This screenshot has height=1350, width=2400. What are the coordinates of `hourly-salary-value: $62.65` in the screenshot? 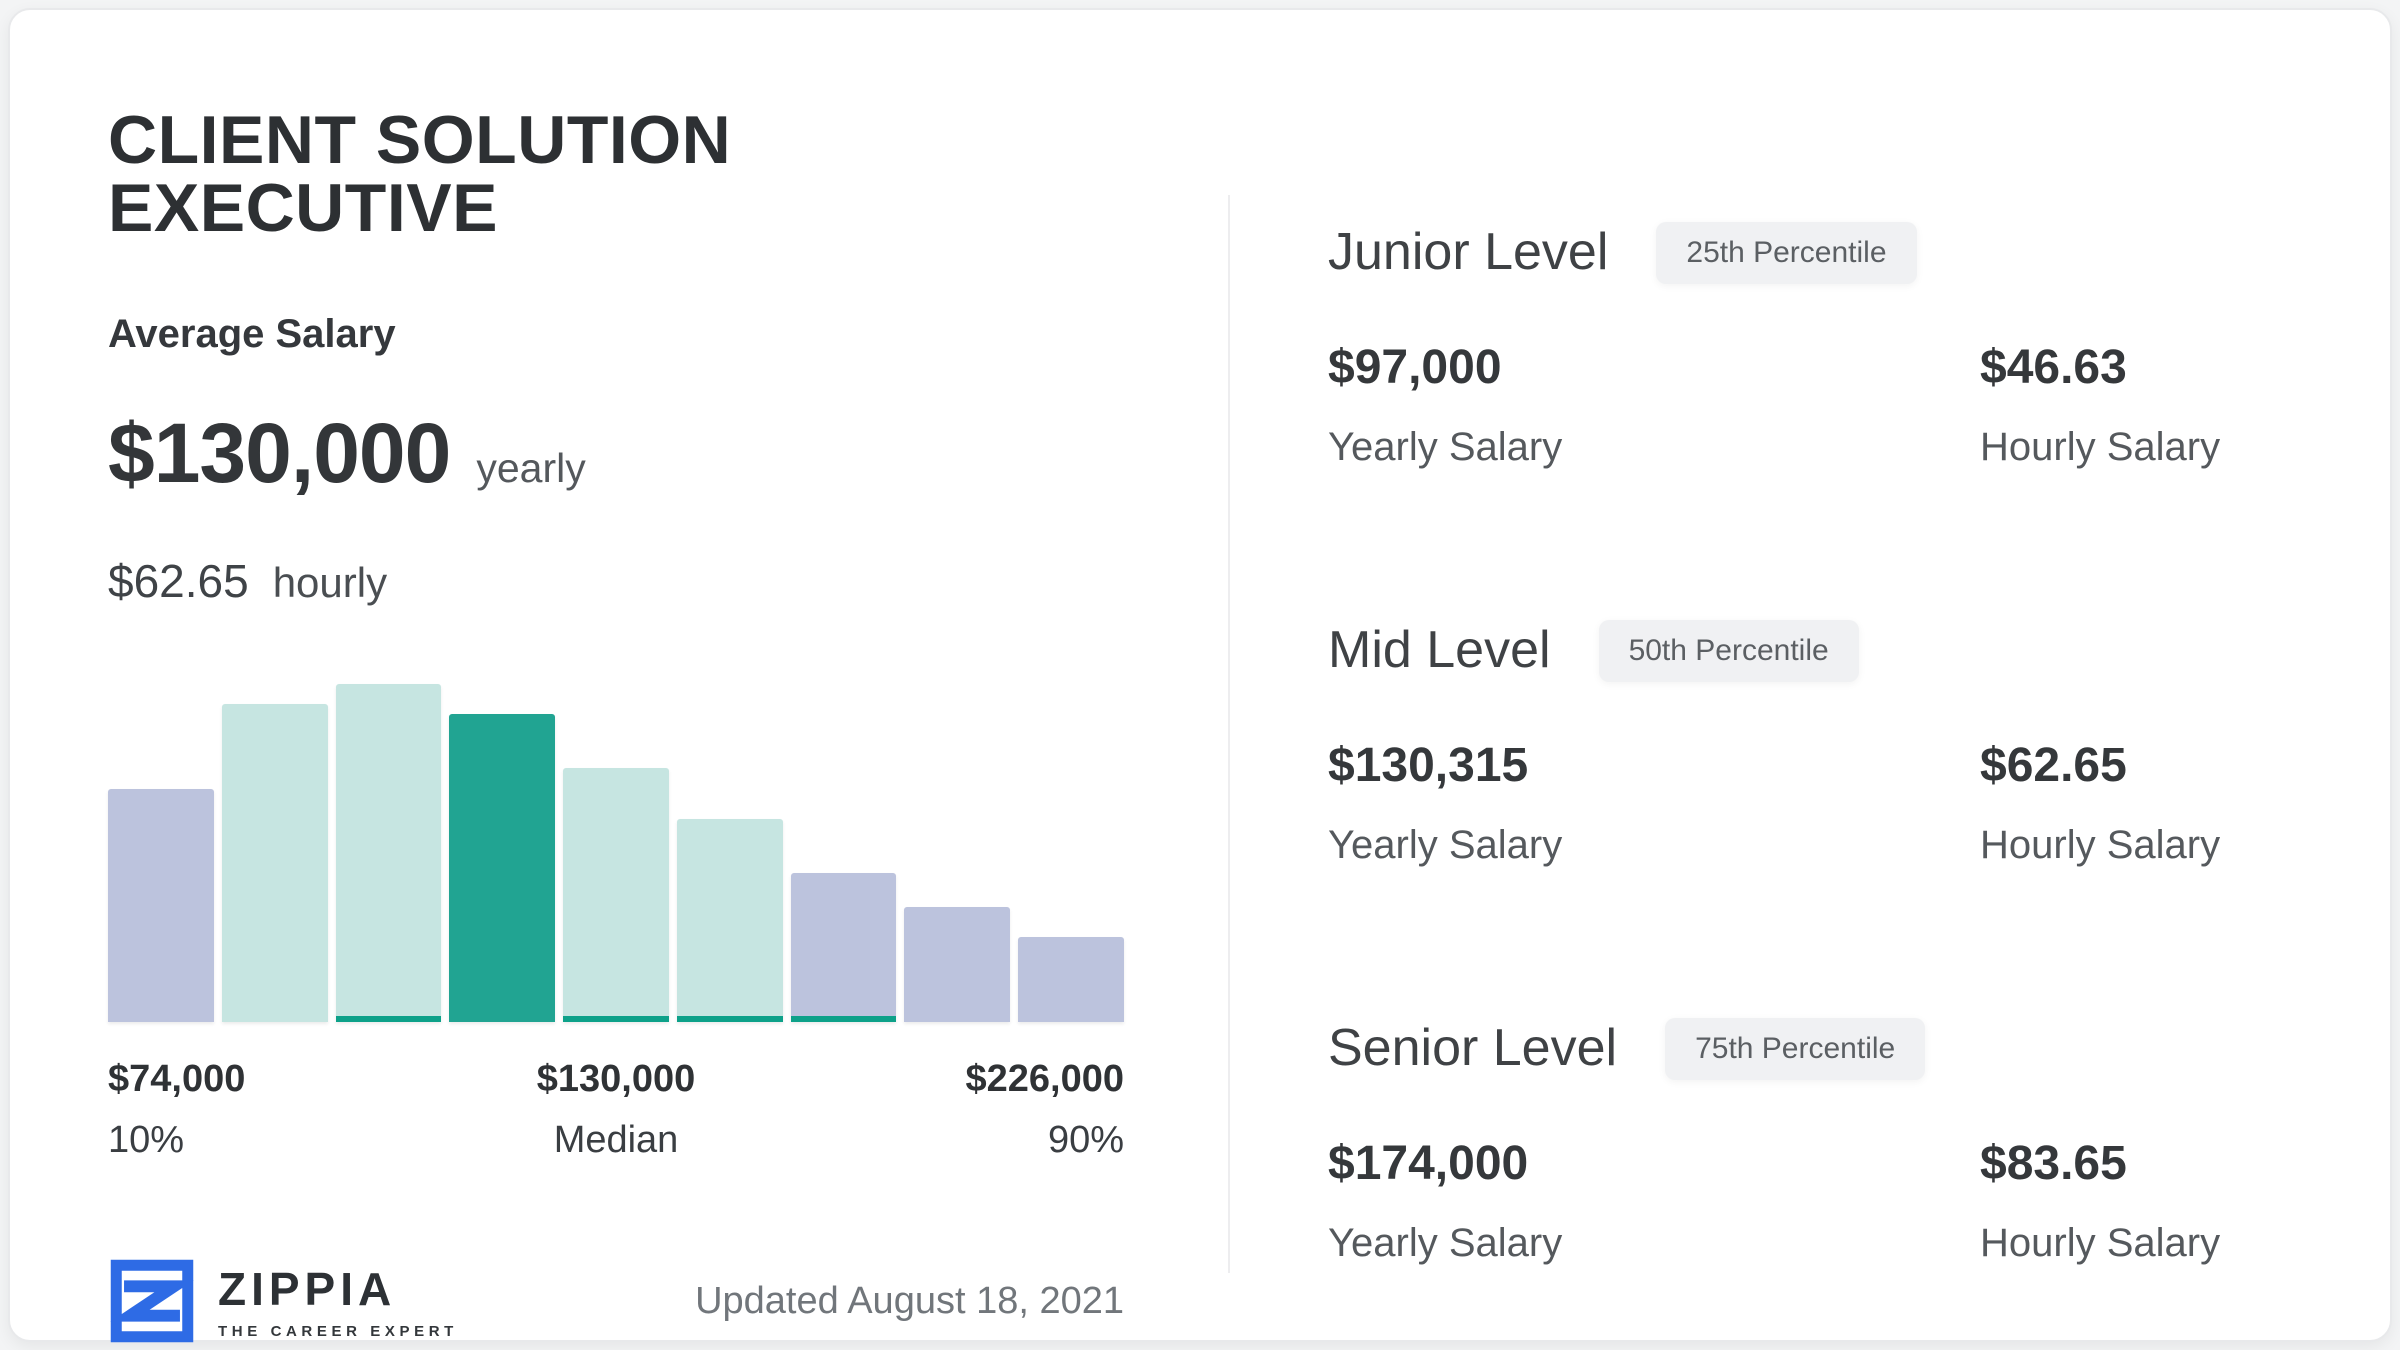 It's located at (2053, 765).